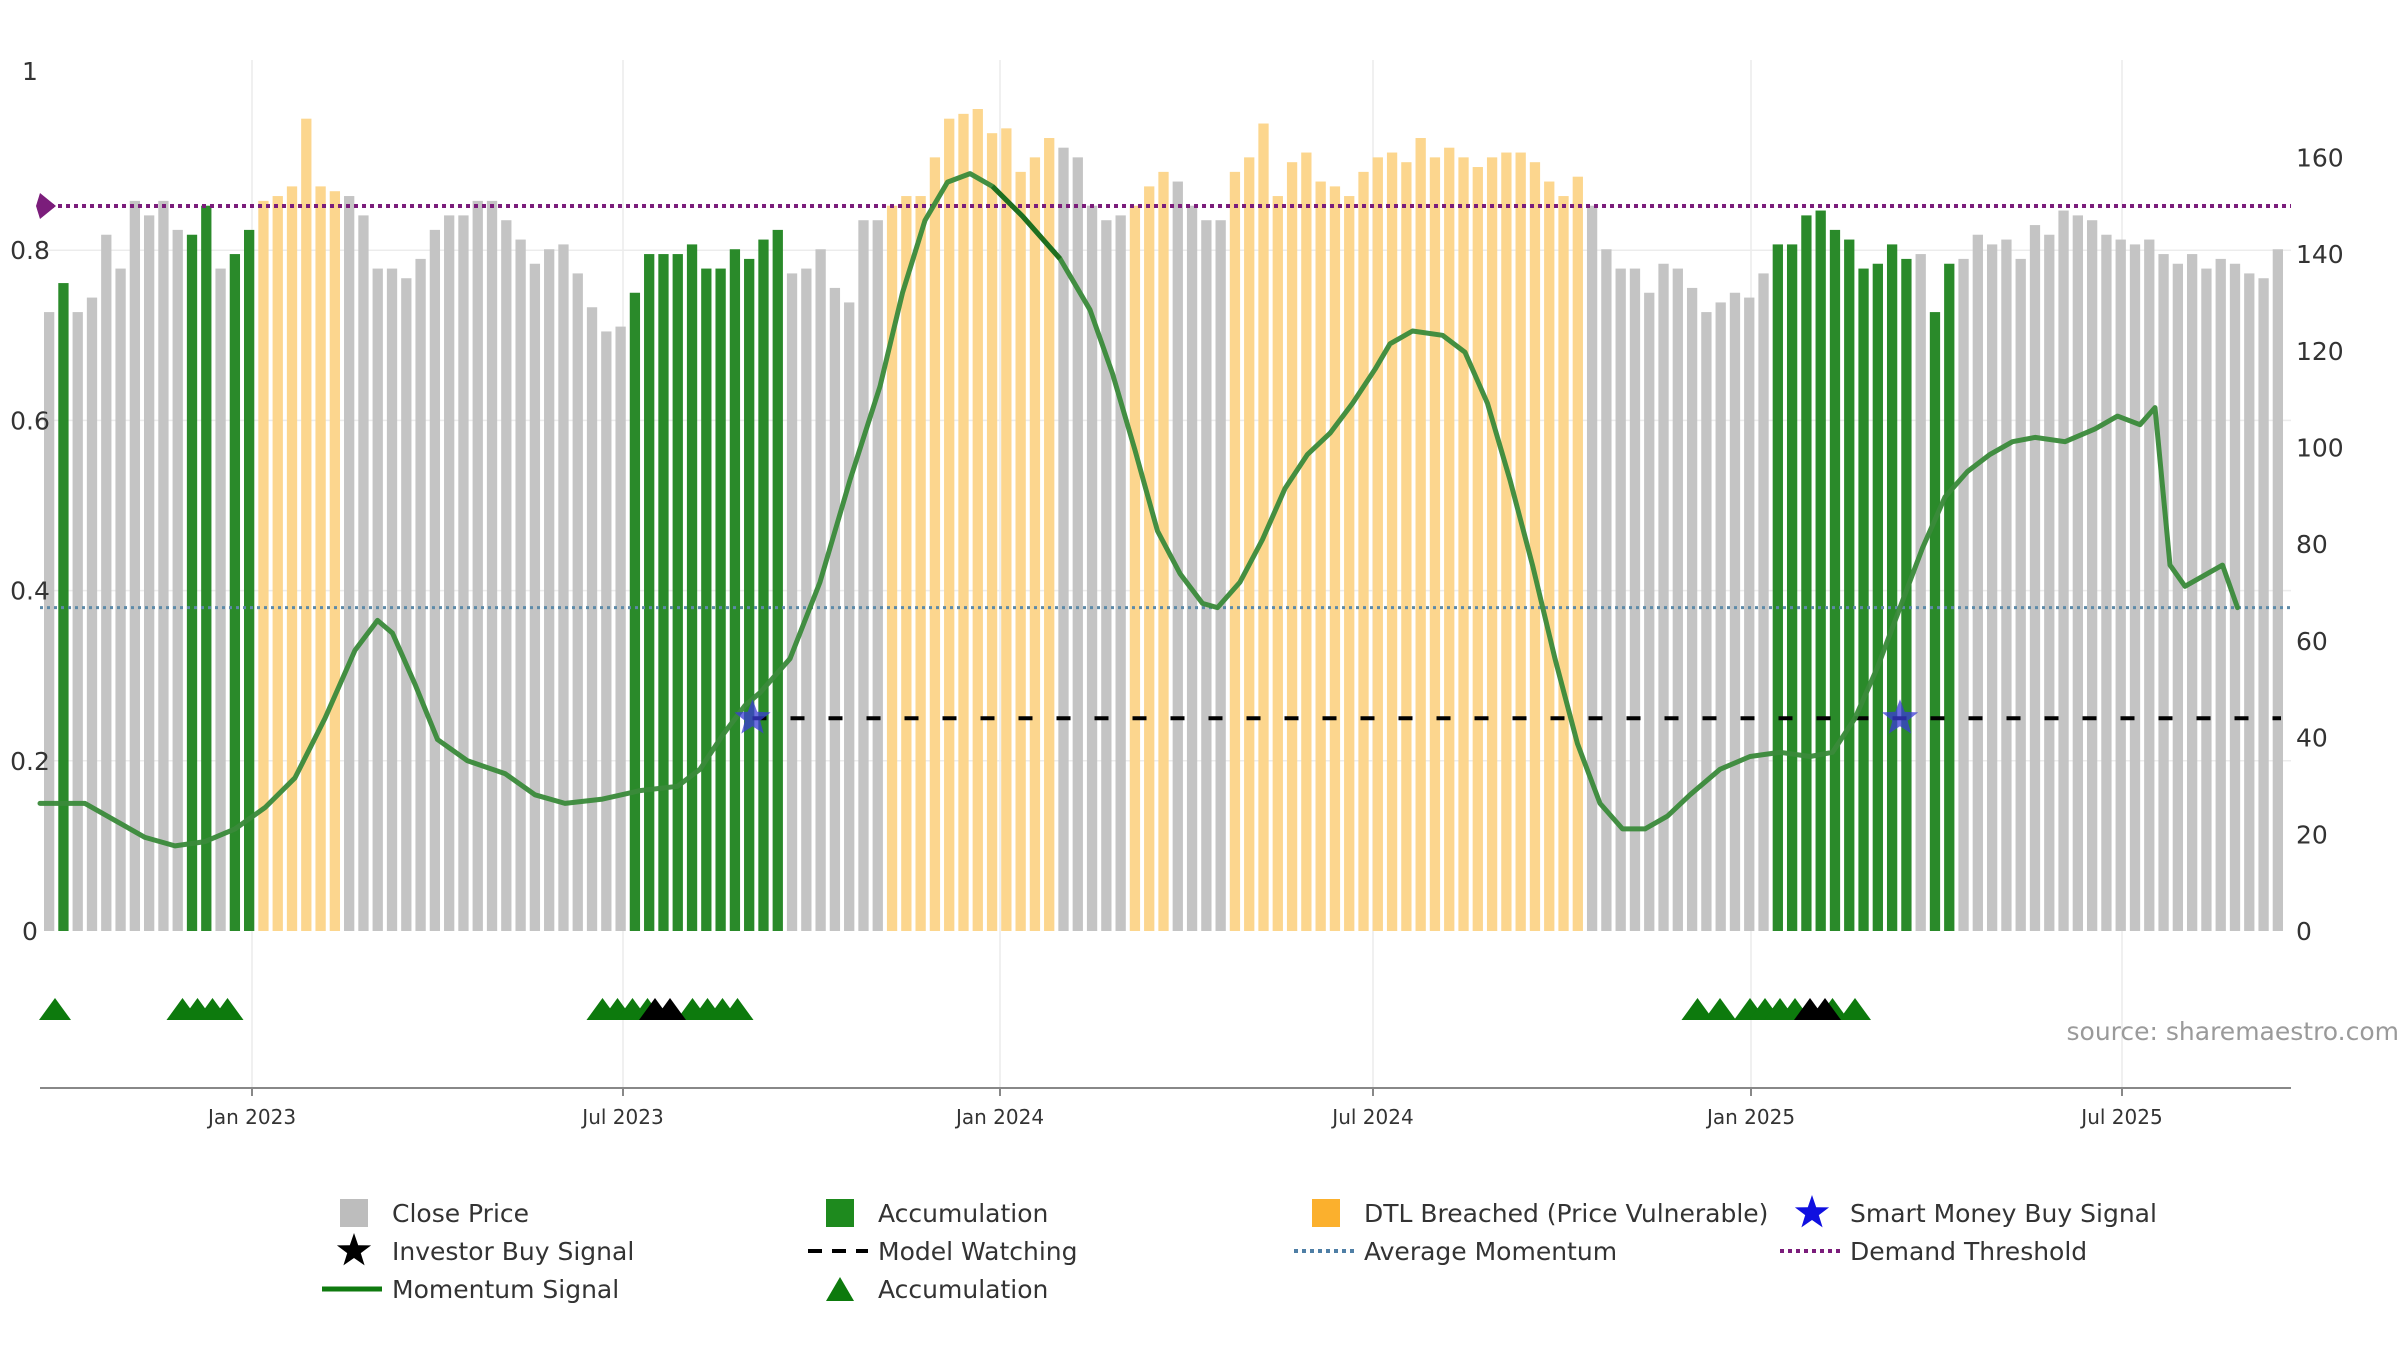 The width and height of the screenshot is (2400, 1350). What do you see at coordinates (2304, 931) in the screenshot?
I see `right-y-tick-label: 0` at bounding box center [2304, 931].